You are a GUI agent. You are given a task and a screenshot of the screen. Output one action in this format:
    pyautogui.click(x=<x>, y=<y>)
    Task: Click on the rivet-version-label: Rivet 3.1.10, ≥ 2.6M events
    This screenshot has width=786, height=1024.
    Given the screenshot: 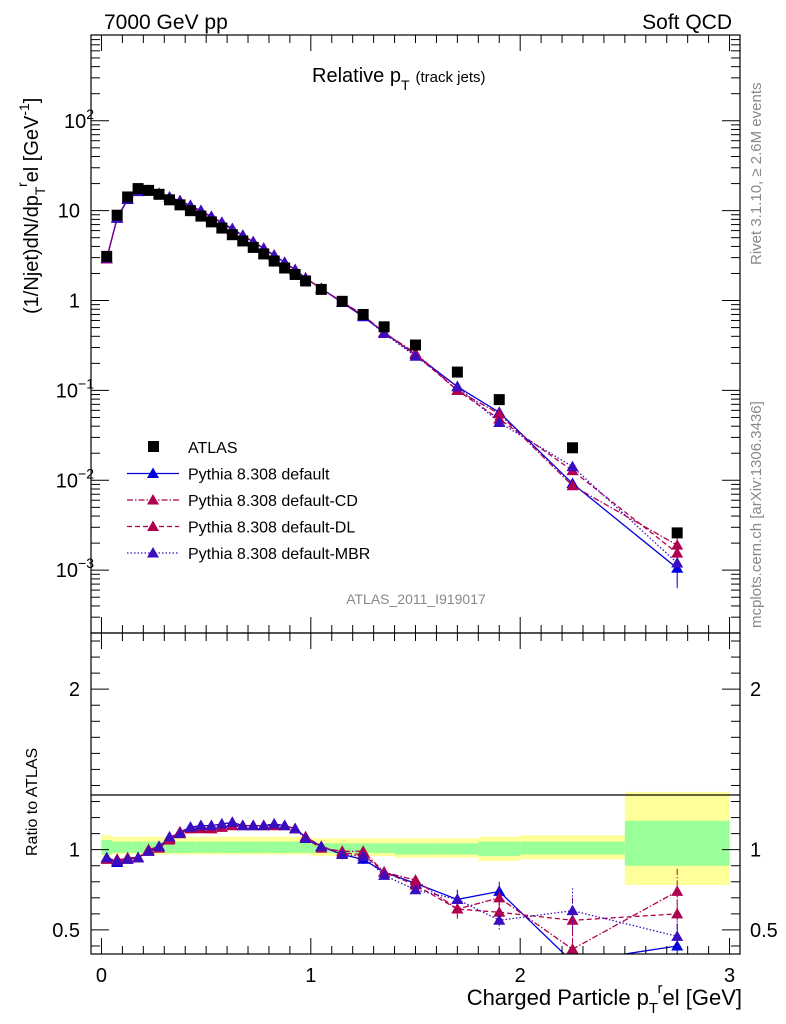 What is the action you would take?
    pyautogui.click(x=756, y=174)
    